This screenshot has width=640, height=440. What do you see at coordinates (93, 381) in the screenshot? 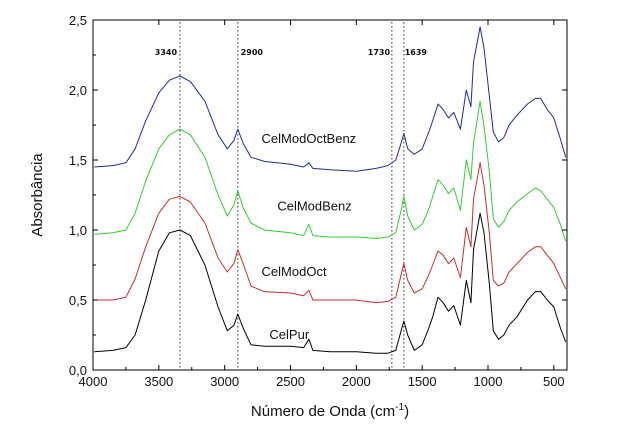
I see `x-tick-label-4000: 4000` at bounding box center [93, 381].